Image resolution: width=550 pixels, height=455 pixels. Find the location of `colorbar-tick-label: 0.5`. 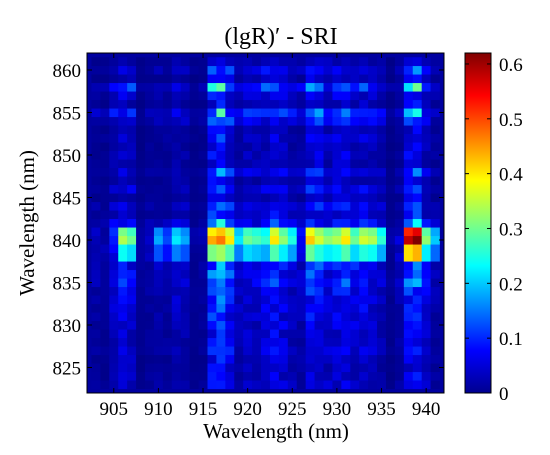

colorbar-tick-label: 0.5 is located at coordinates (511, 120).